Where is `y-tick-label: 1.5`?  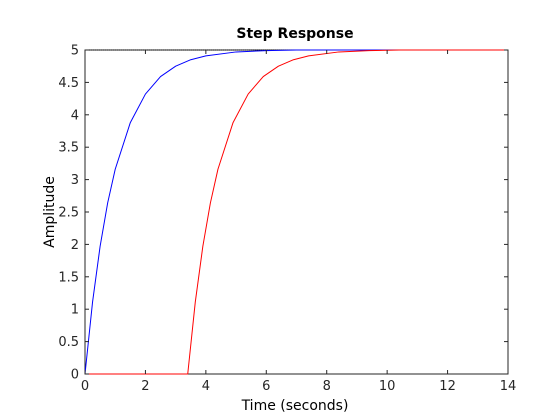 y-tick-label: 1.5 is located at coordinates (68, 277).